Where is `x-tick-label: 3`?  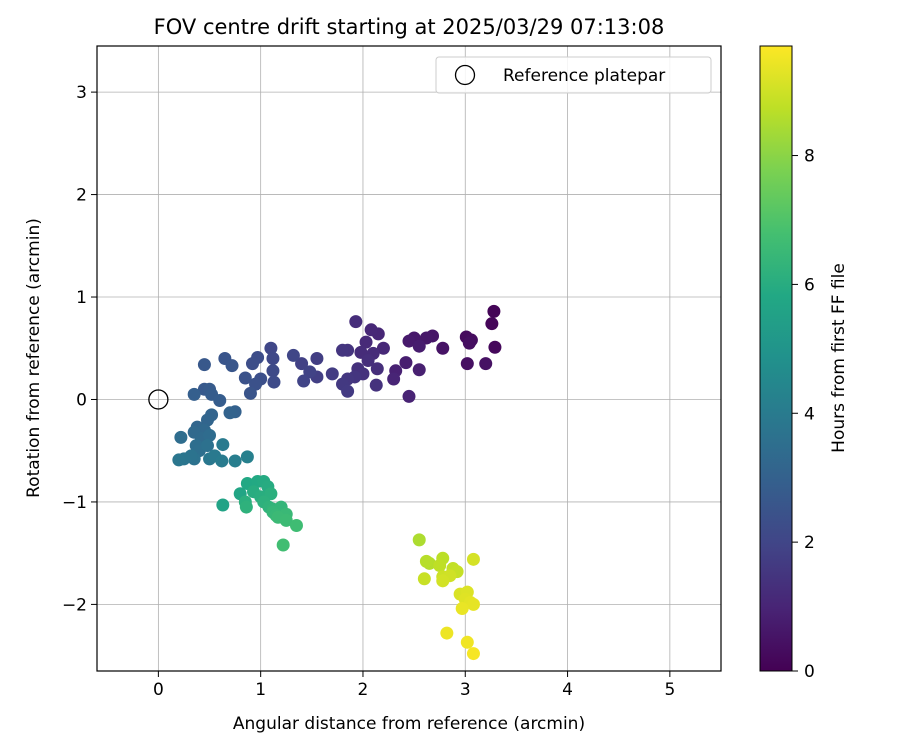
x-tick-label: 3 is located at coordinates (465, 690).